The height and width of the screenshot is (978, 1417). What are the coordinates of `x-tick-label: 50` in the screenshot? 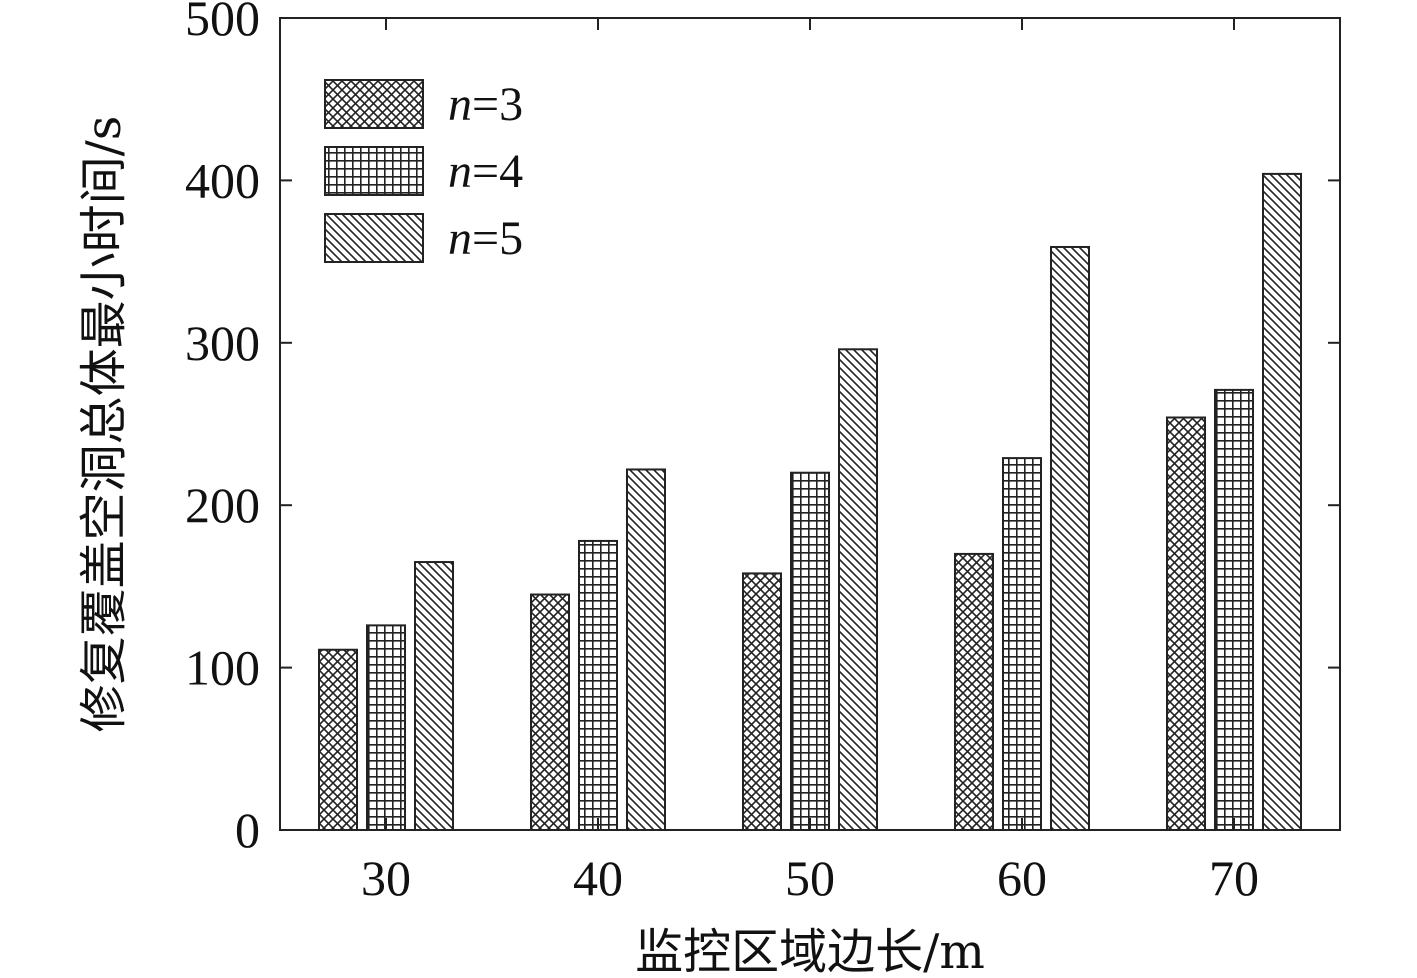 It's located at (810, 878).